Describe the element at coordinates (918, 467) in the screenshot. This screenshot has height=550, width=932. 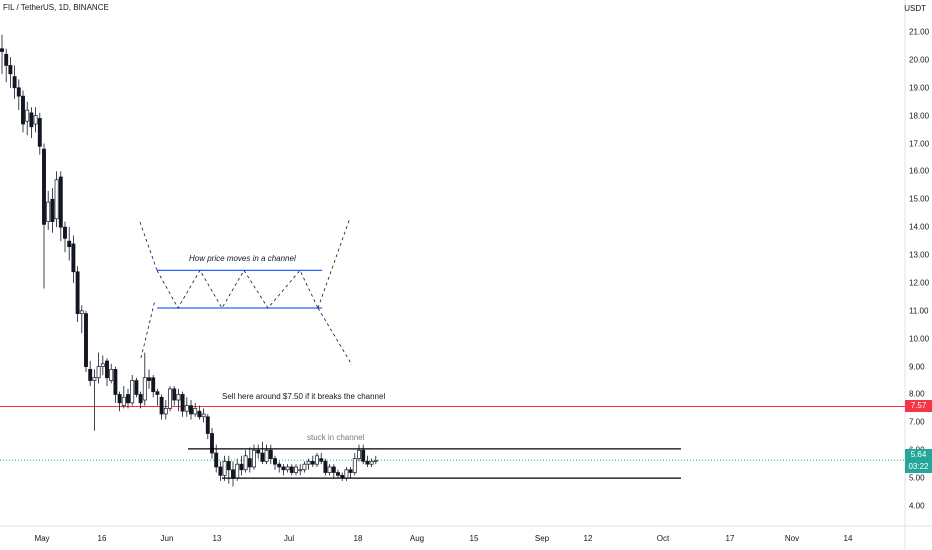
I see `countdown-tag: 03:22` at that location.